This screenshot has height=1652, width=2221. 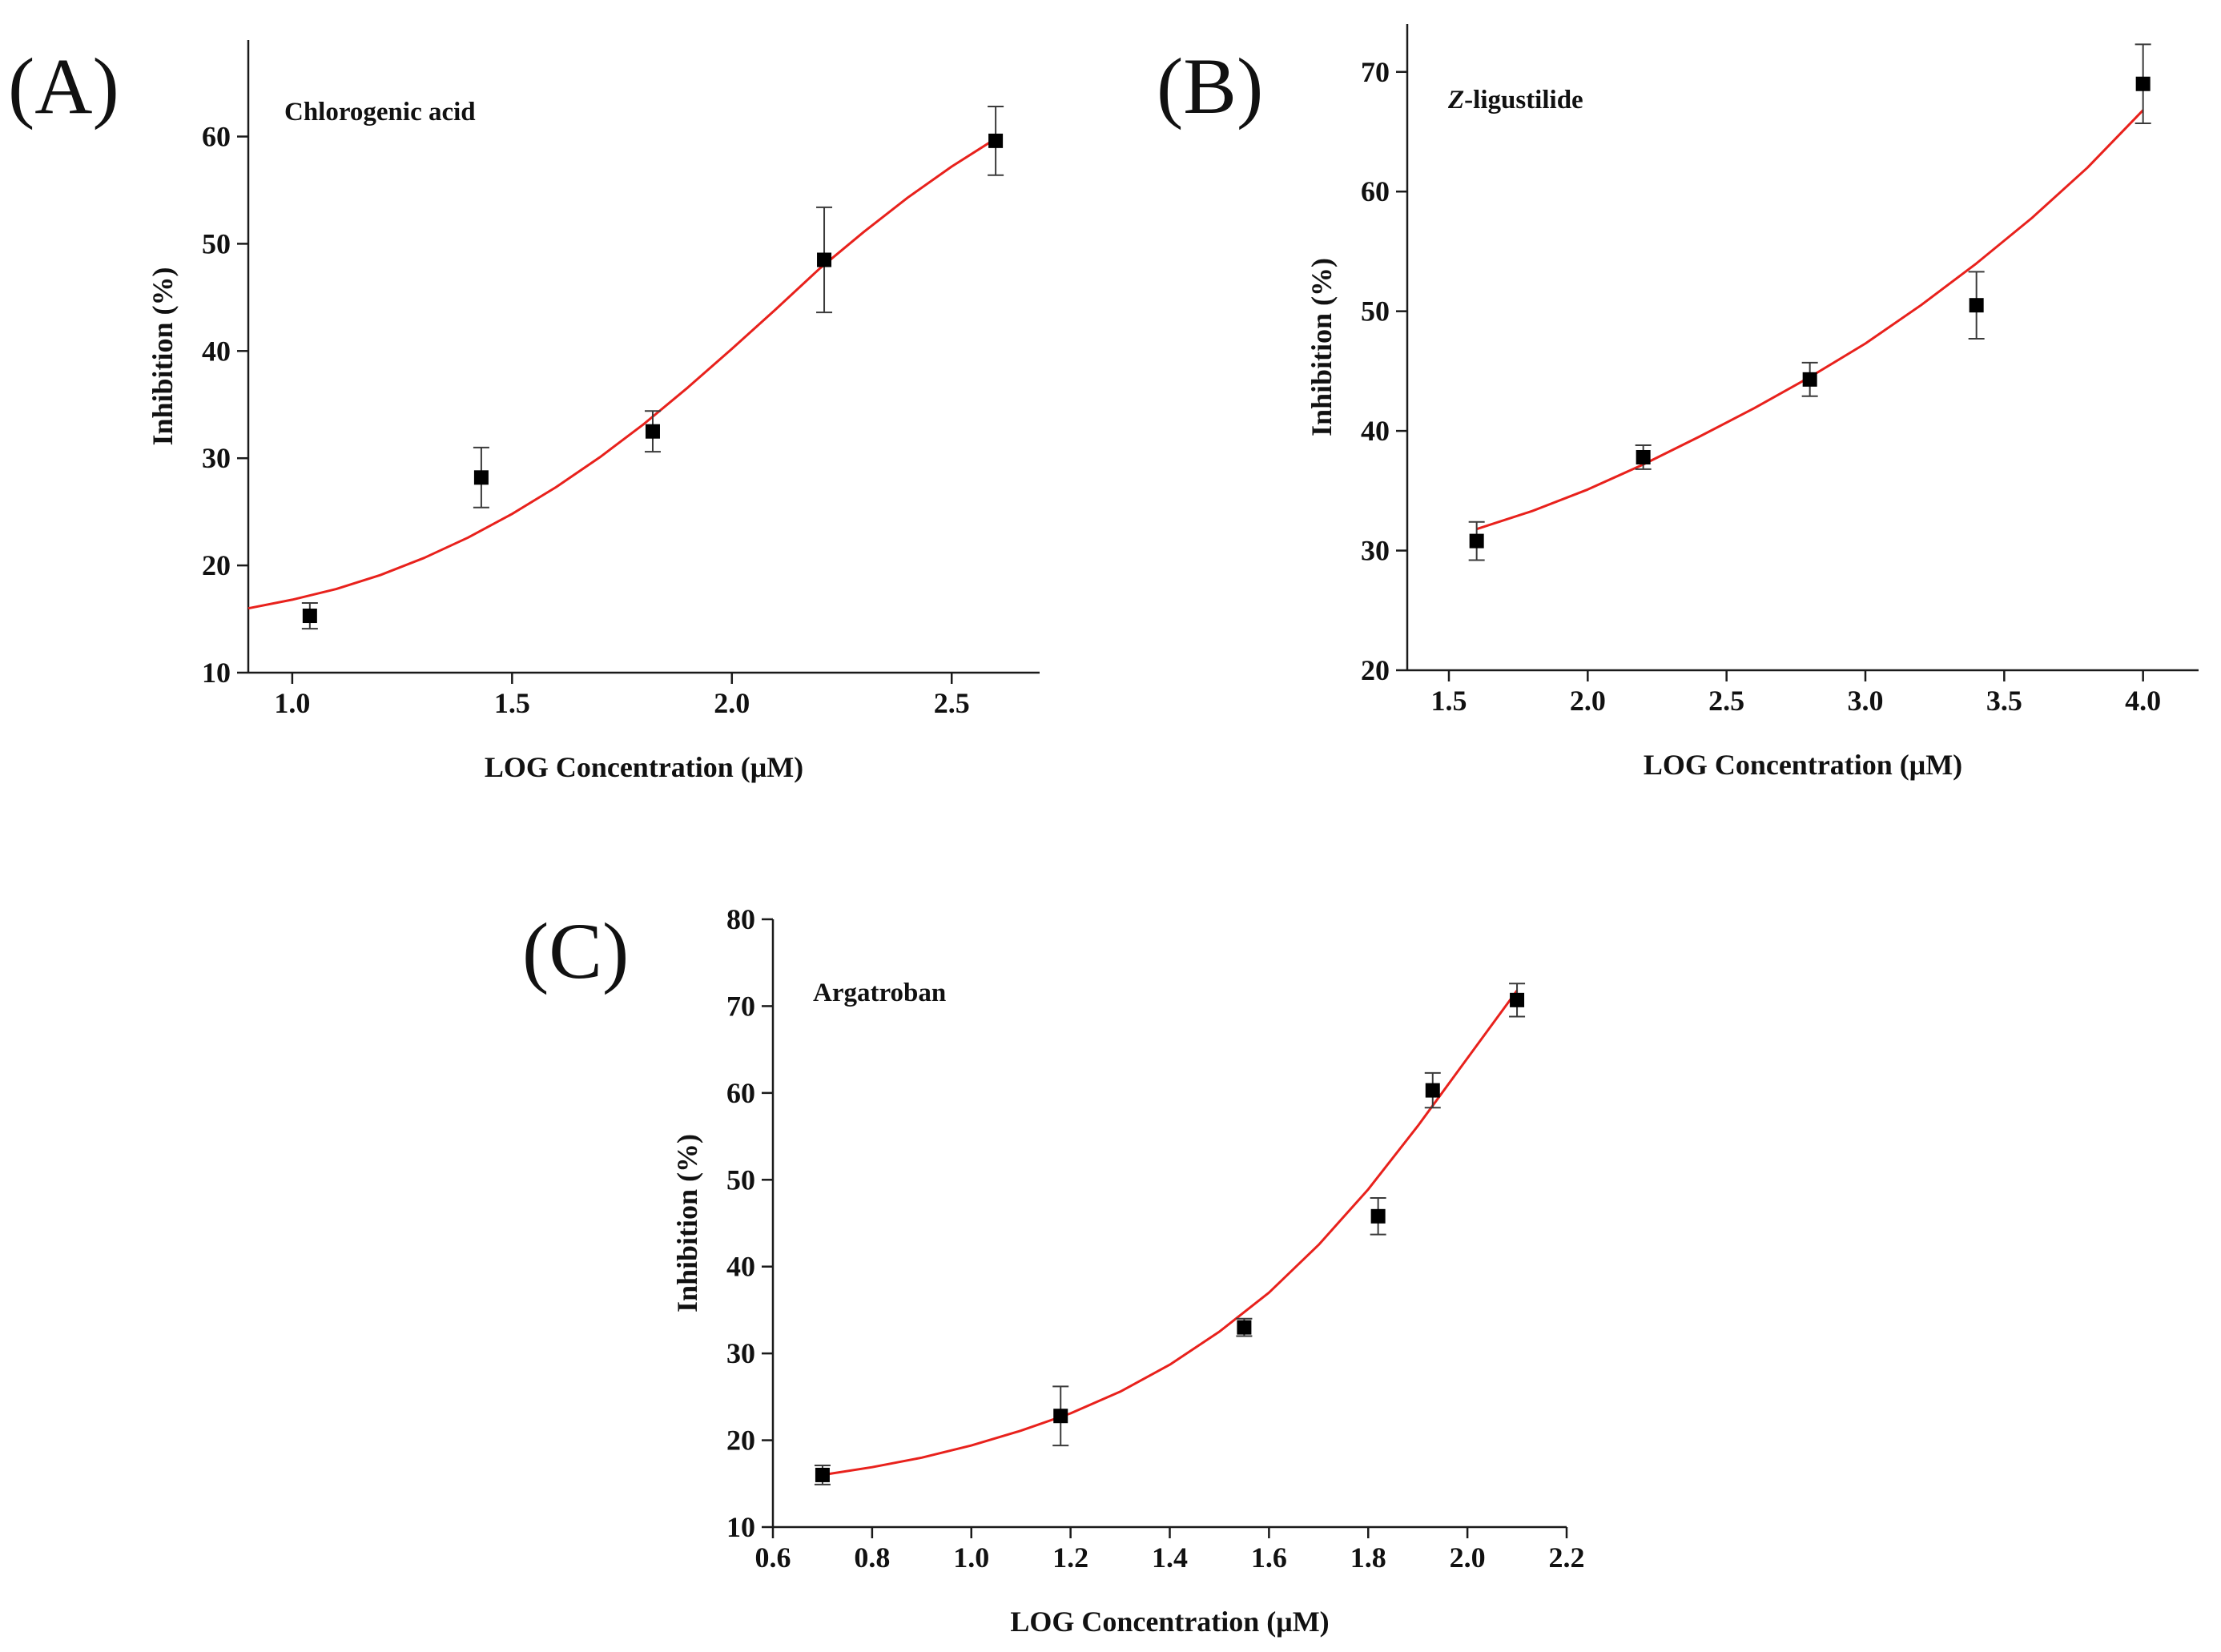 What do you see at coordinates (1515, 100) in the screenshot?
I see `chart-title: Z-ligustilide` at bounding box center [1515, 100].